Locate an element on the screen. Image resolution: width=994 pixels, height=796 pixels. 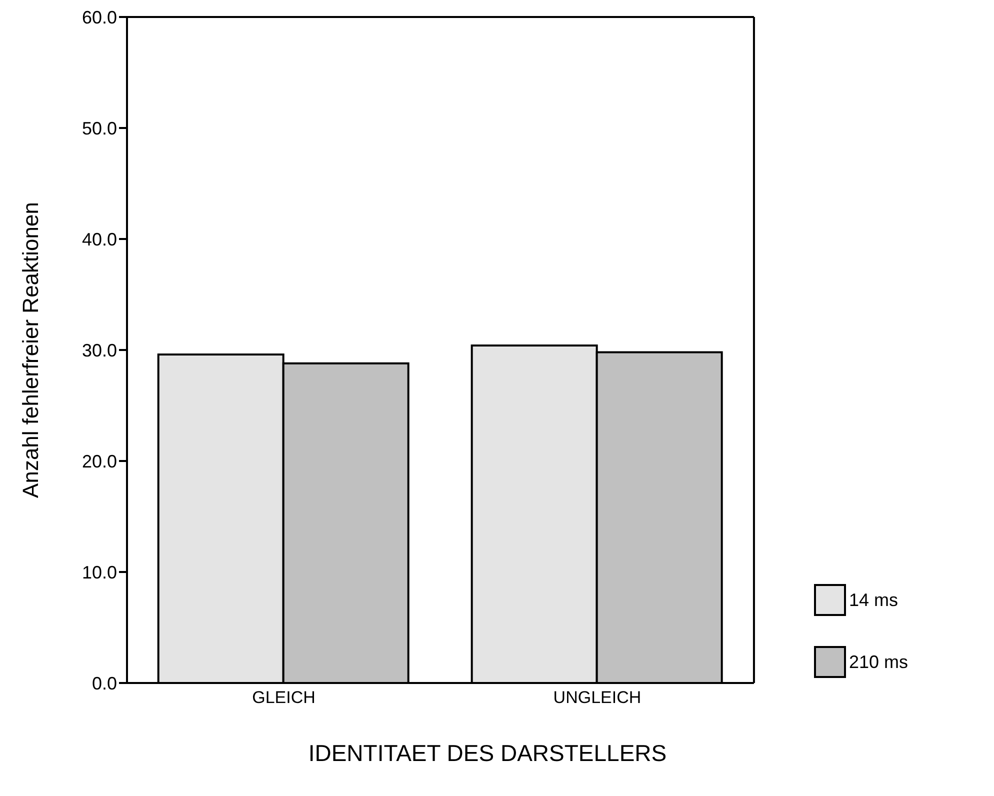
y-tick-label: 10.0 is located at coordinates (99, 572).